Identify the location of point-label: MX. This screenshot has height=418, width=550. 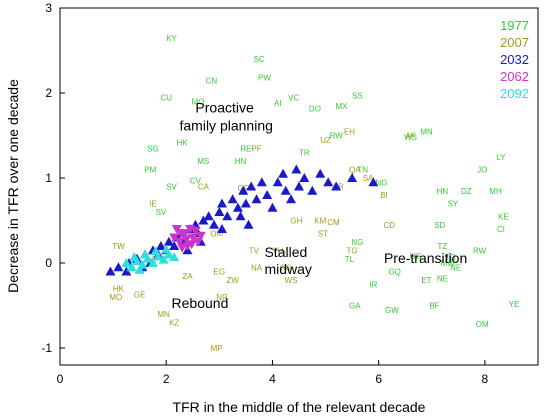
(341, 106).